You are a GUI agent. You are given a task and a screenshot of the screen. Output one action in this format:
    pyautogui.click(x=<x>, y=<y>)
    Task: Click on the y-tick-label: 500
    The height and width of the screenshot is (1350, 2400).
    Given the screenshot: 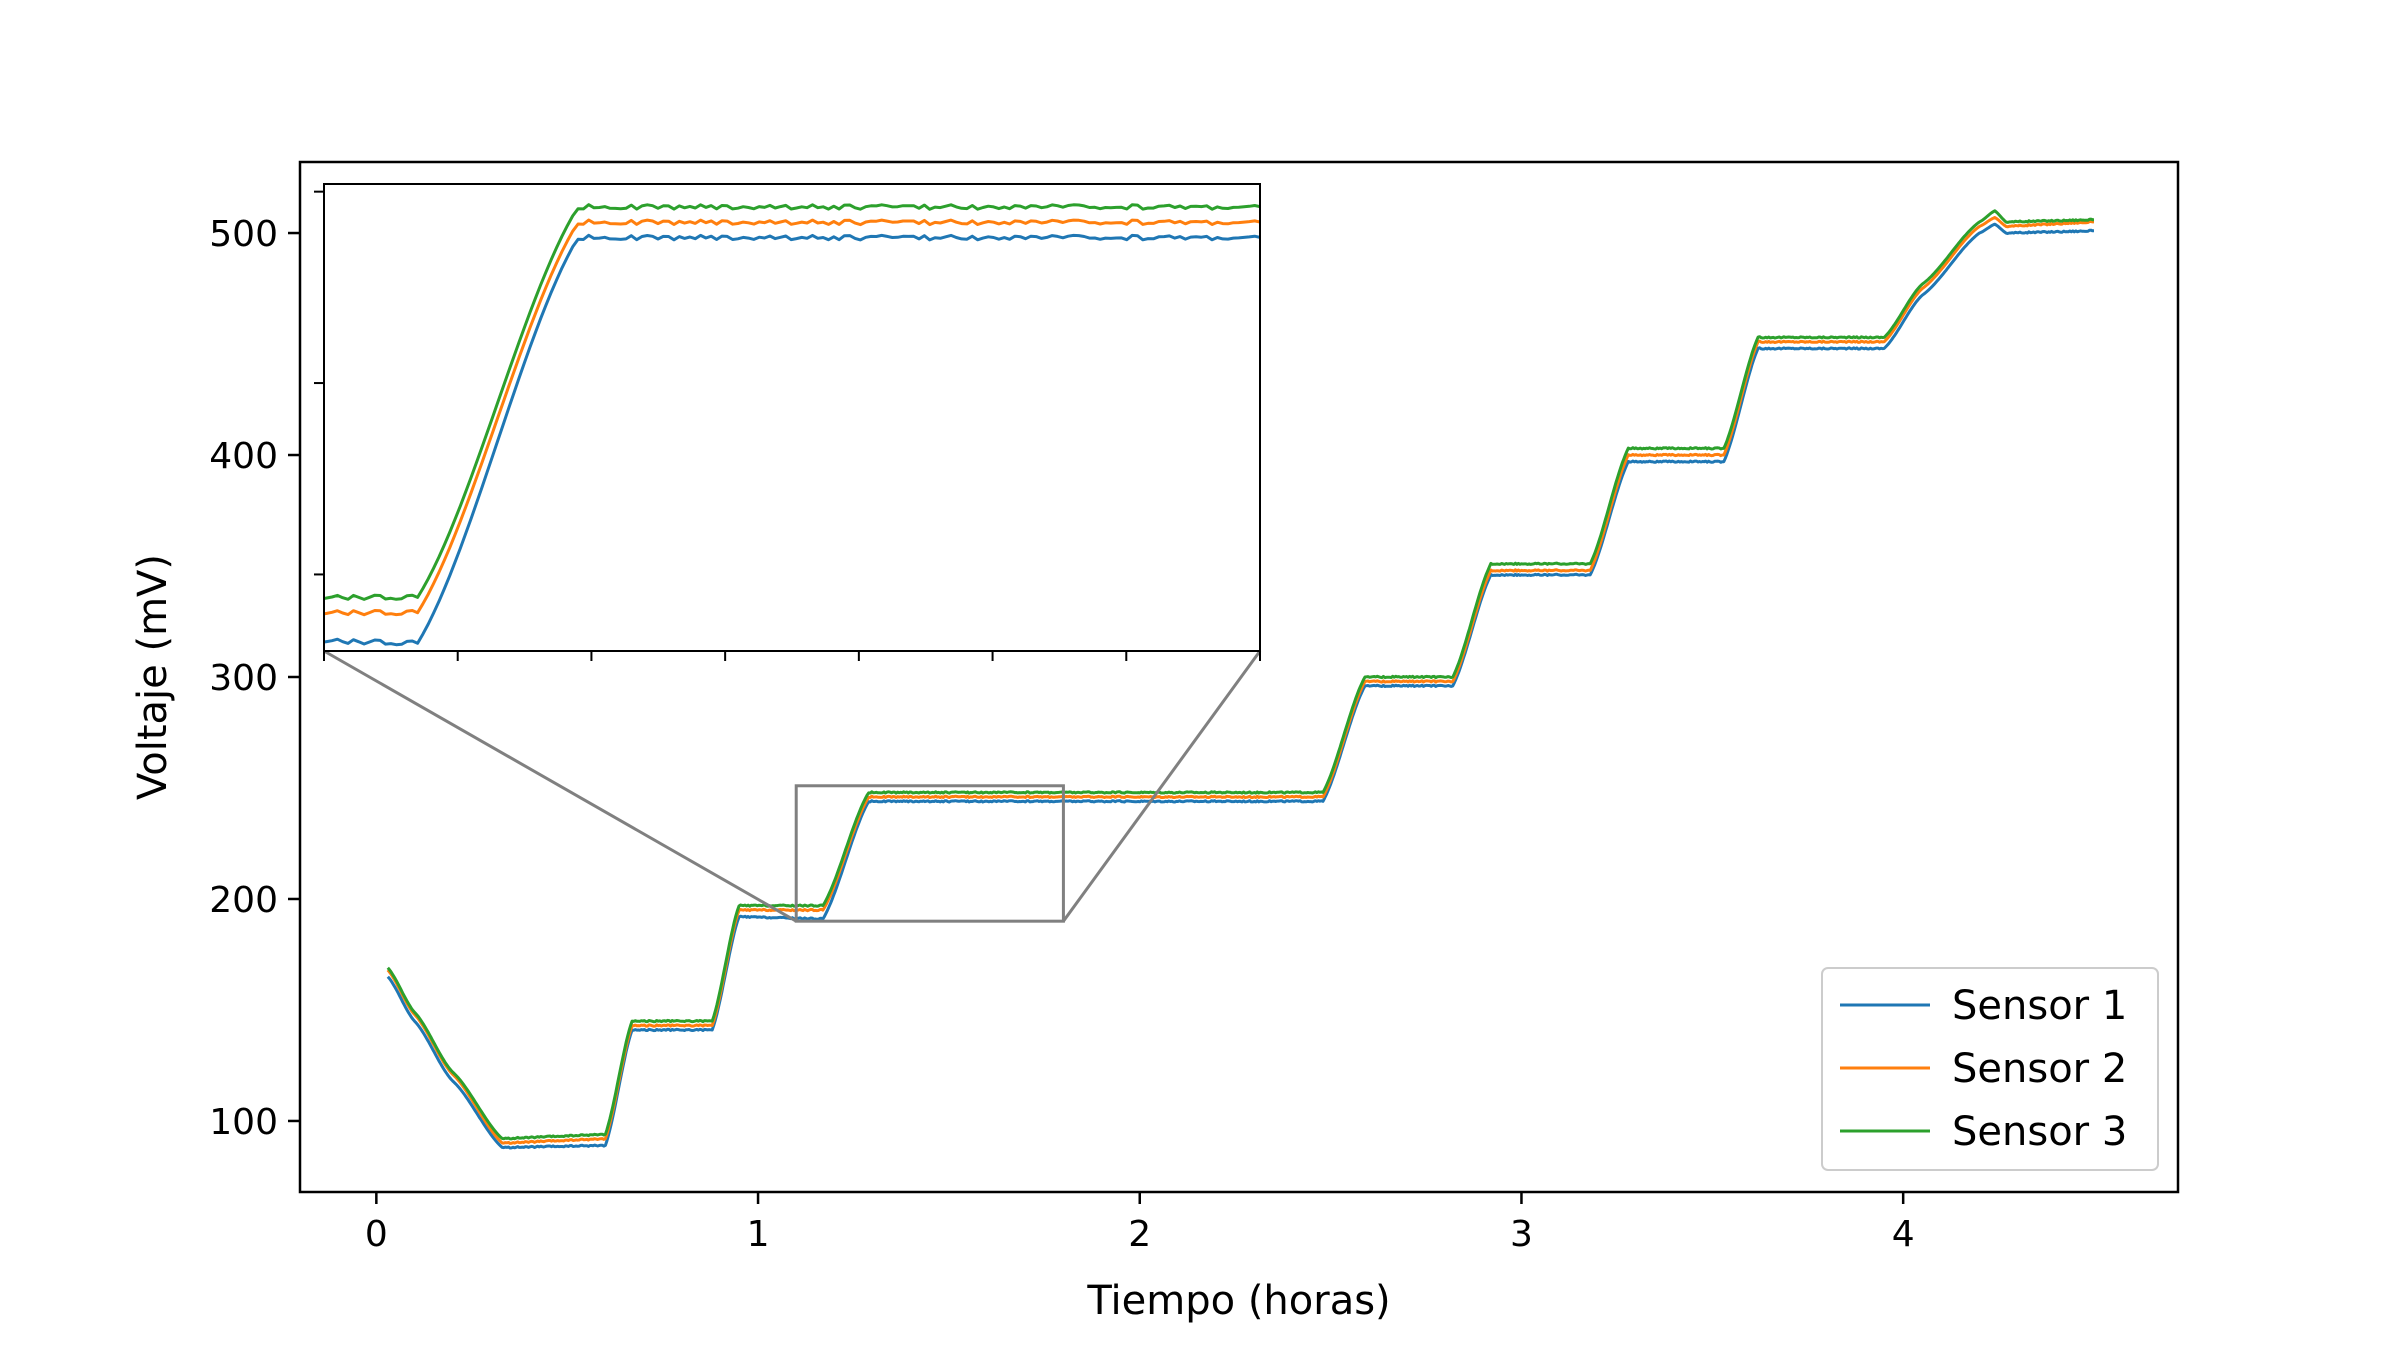 What is the action you would take?
    pyautogui.click(x=243, y=234)
    